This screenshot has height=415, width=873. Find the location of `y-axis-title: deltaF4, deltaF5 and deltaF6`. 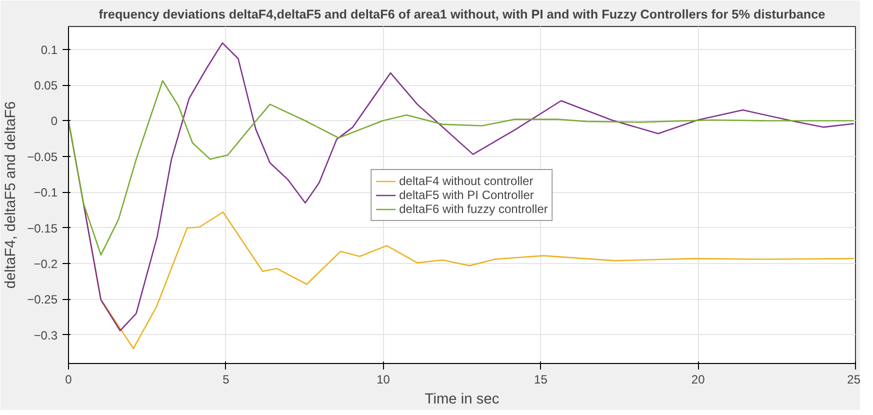

y-axis-title: deltaF4, deltaF5 and deltaF6 is located at coordinates (11, 195).